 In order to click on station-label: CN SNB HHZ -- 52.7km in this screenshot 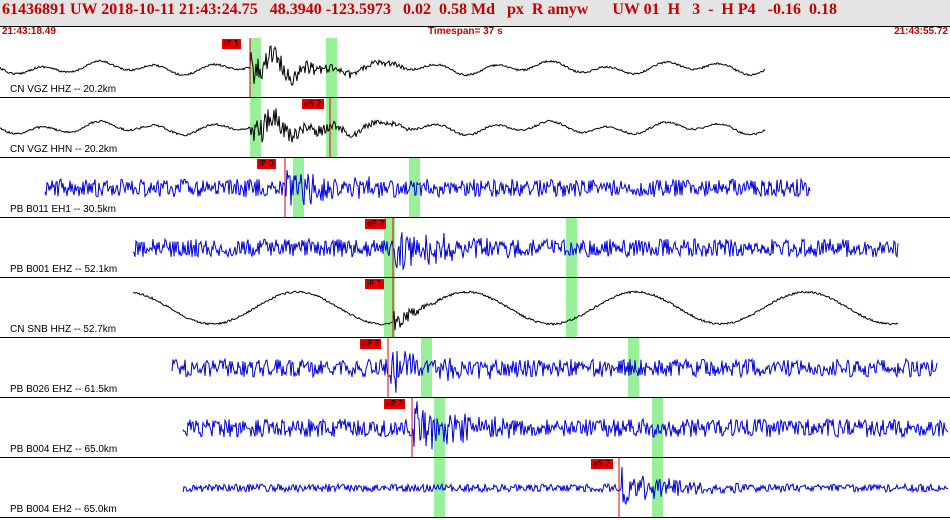, I will do `click(63, 329)`.